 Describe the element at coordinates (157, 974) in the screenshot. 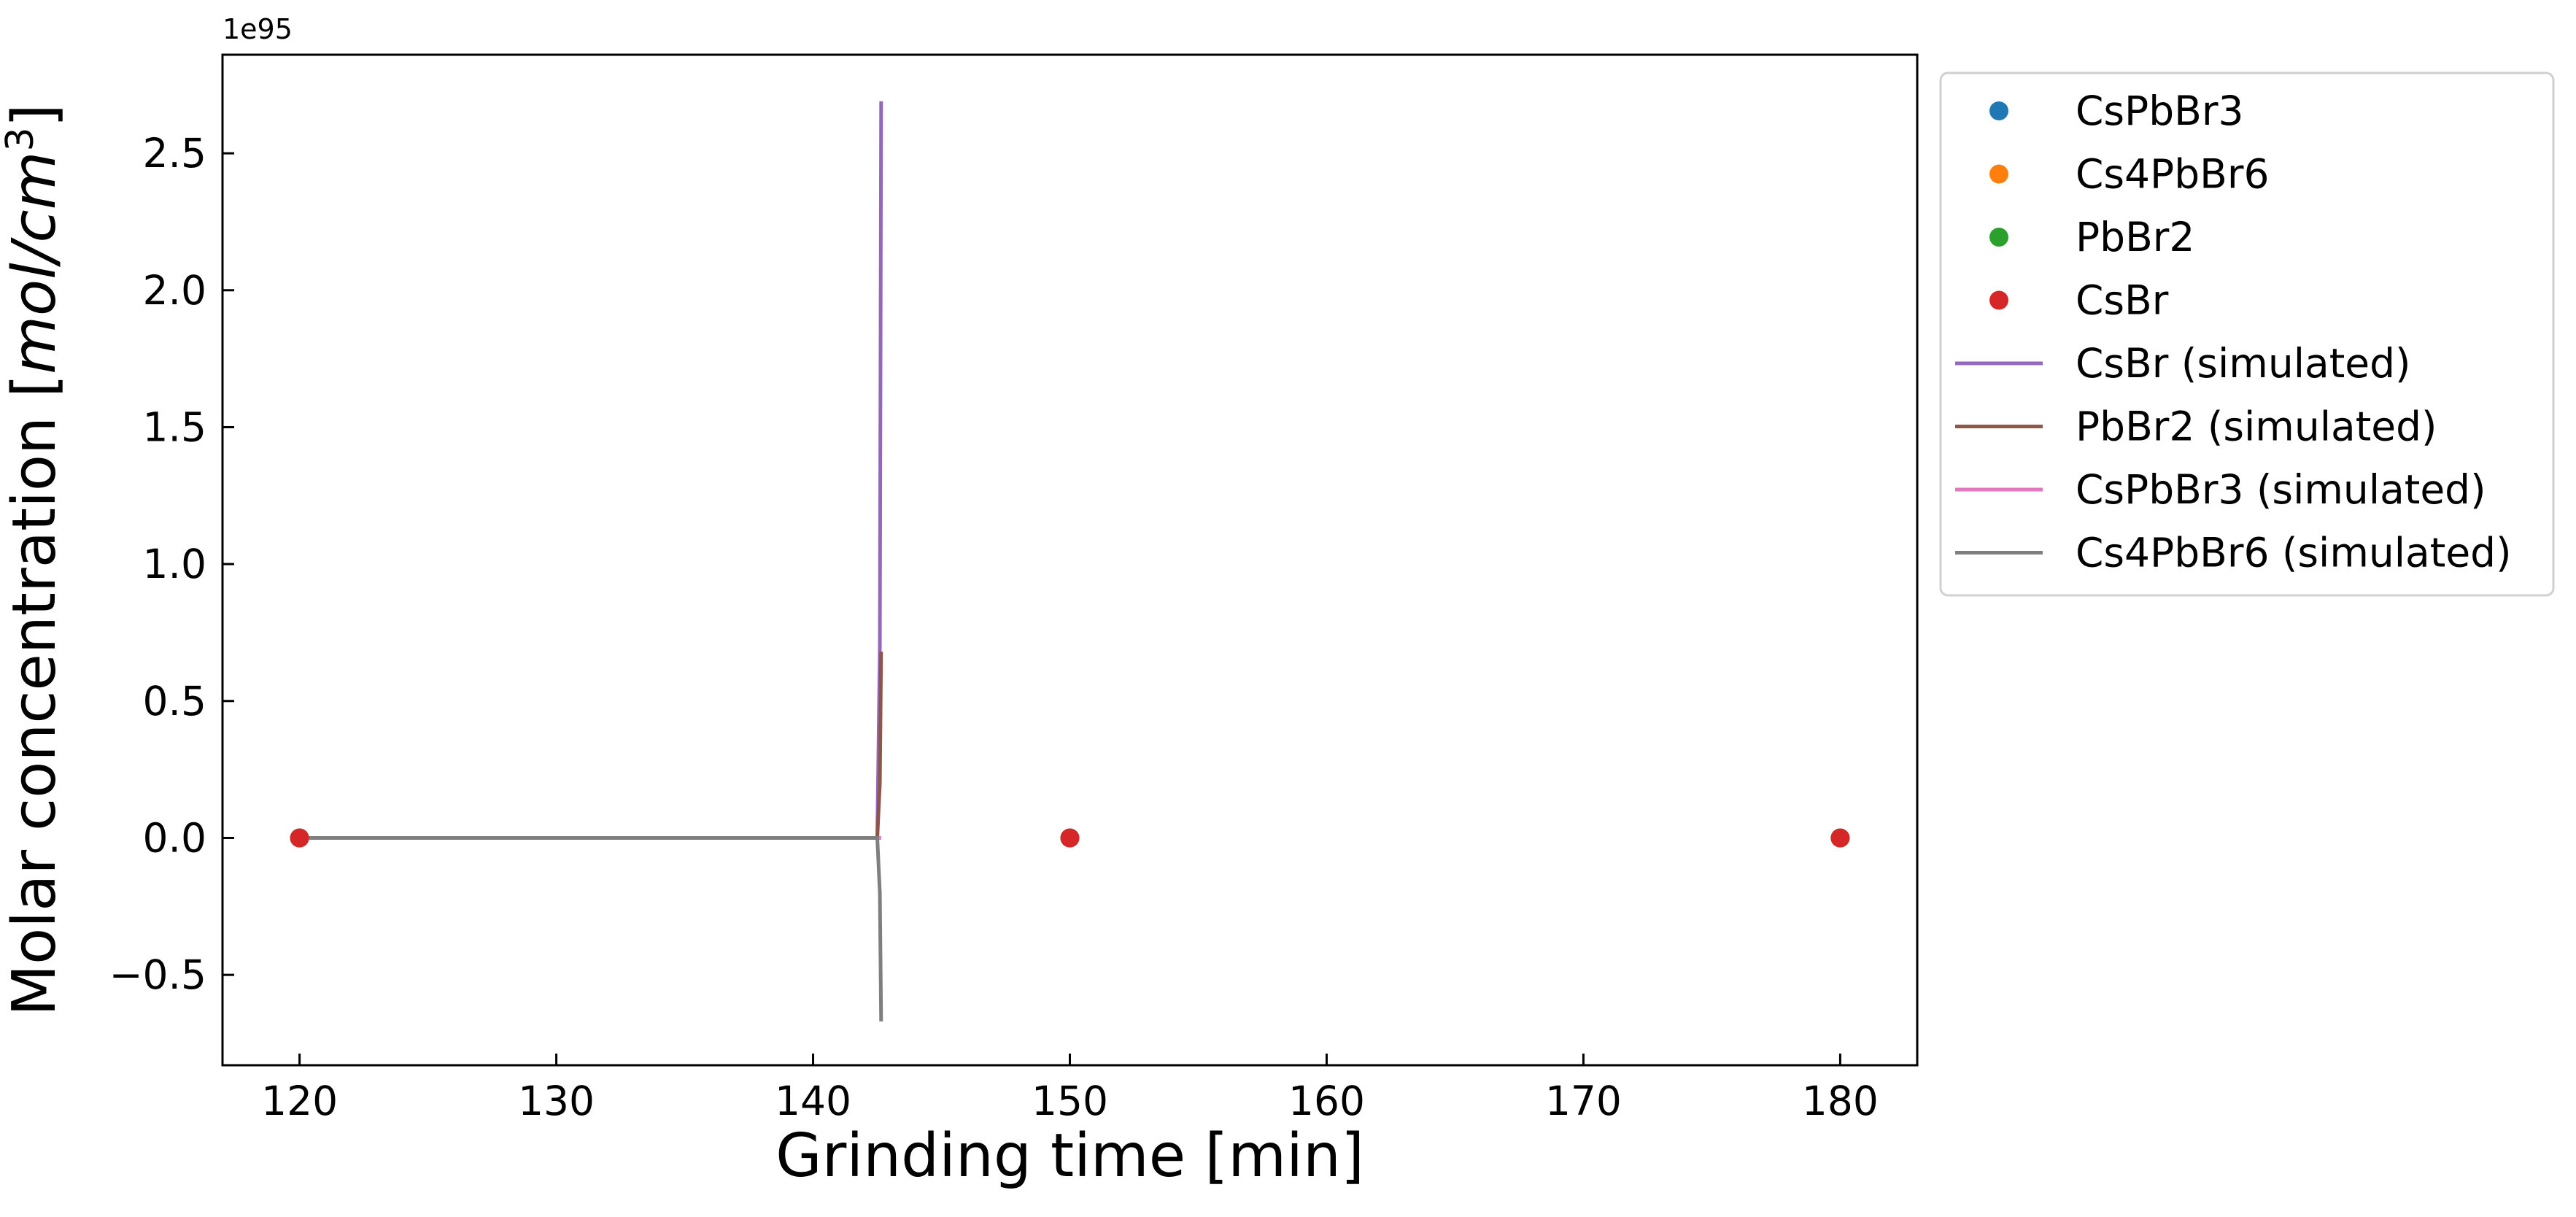

I see `y-tick-label: −0.5` at that location.